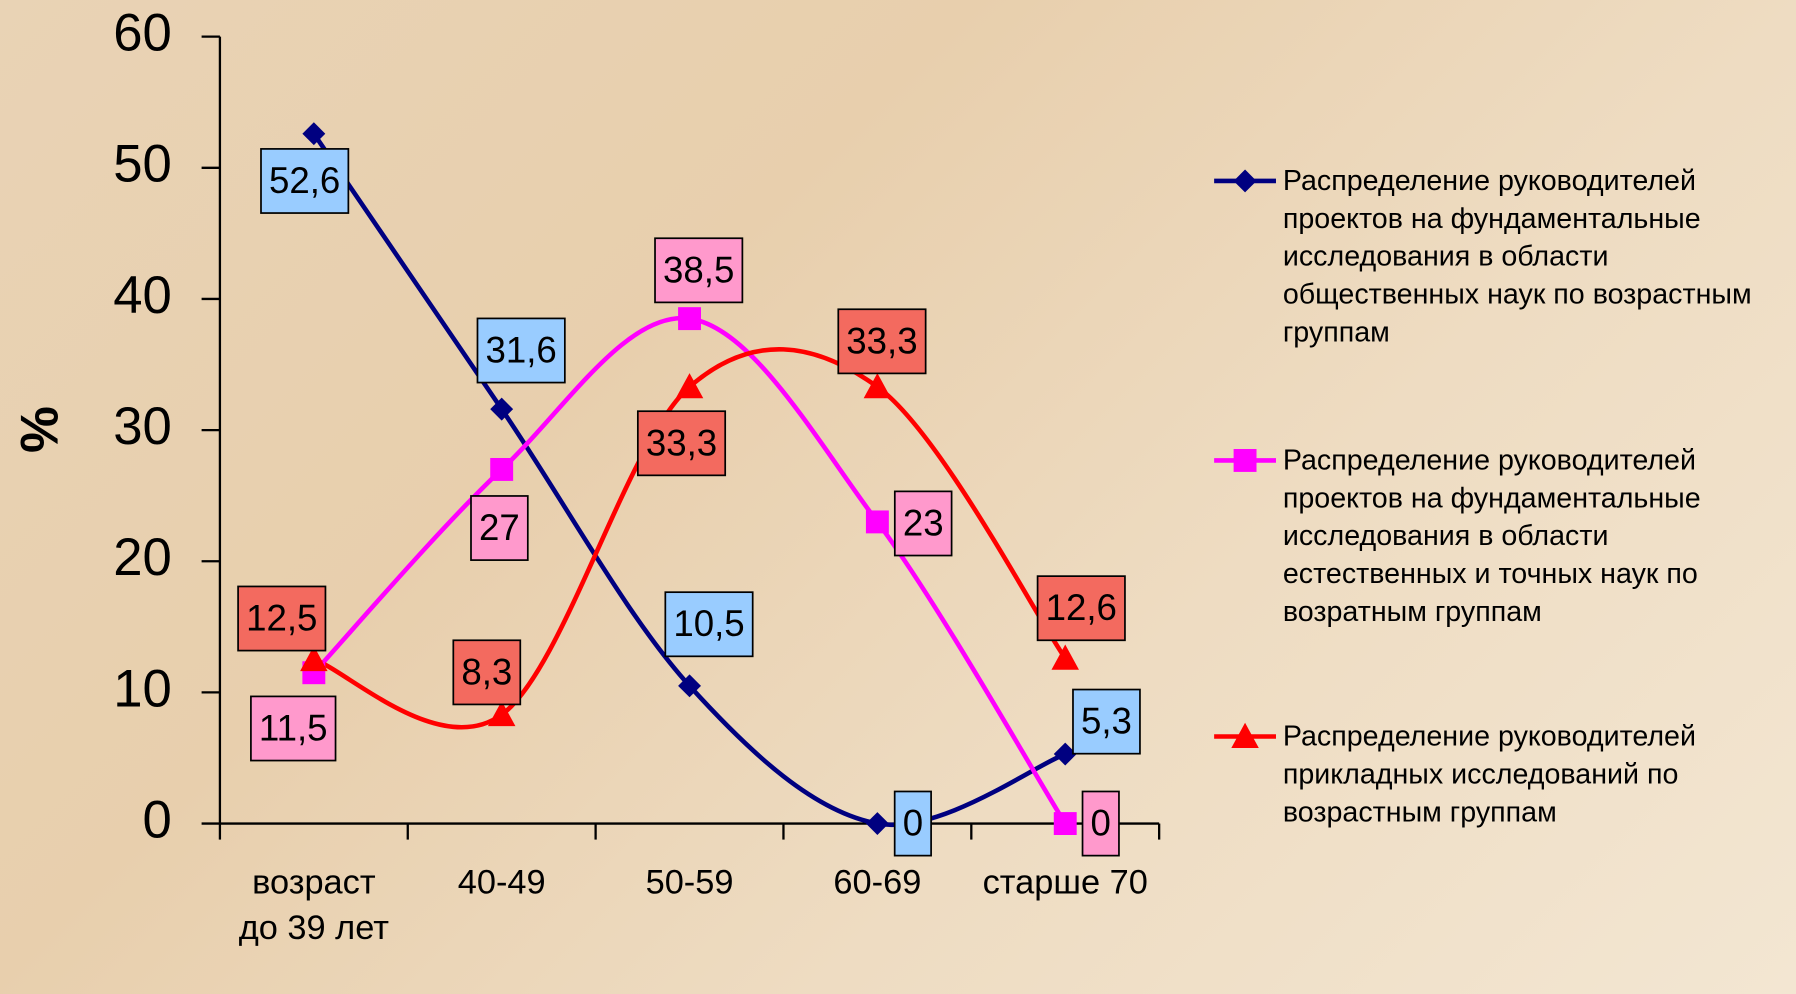  I want to click on data-label: 5,3, so click(1106, 721).